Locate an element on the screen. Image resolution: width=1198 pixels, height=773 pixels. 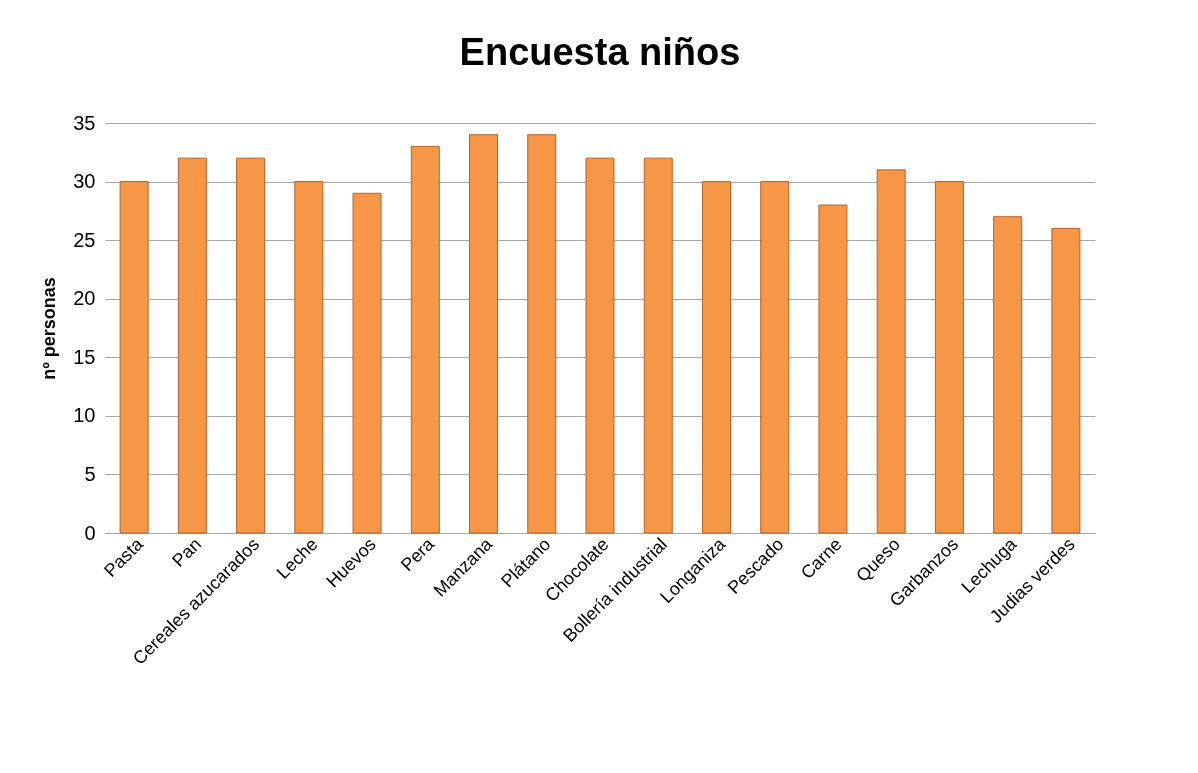
y-tick-label: 25 is located at coordinates (84, 239).